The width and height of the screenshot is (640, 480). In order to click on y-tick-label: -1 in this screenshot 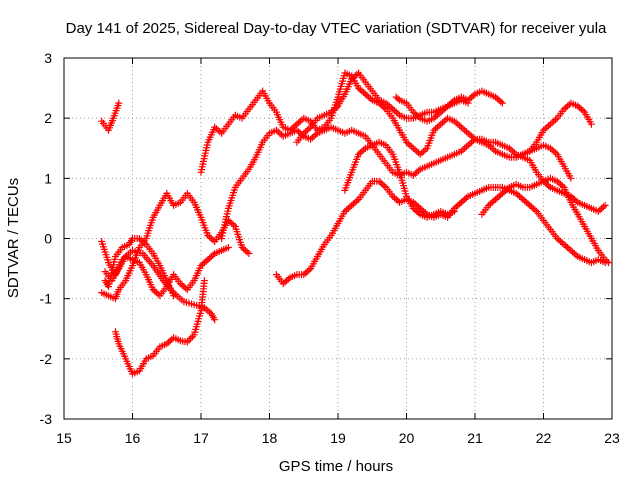, I will do `click(46, 299)`.